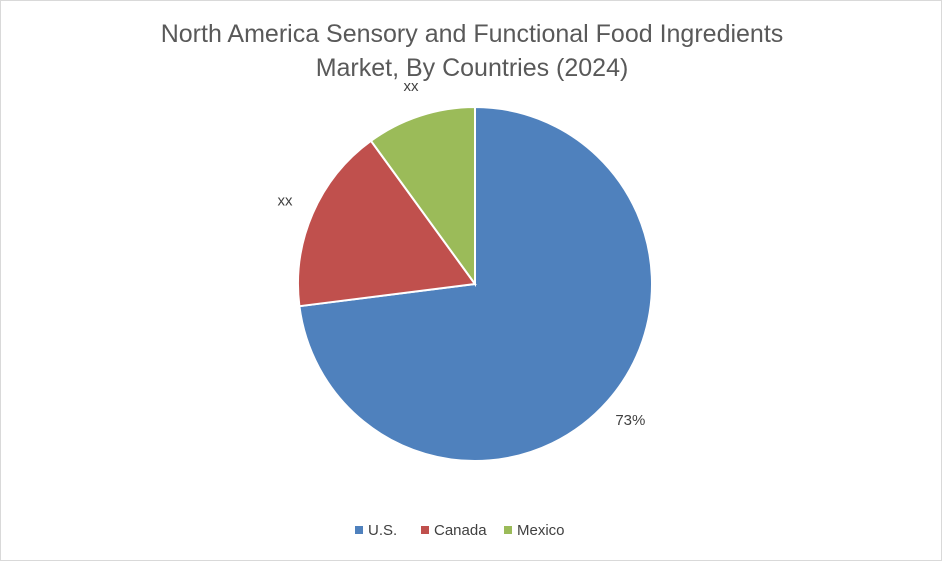 The width and height of the screenshot is (942, 561). What do you see at coordinates (382, 530) in the screenshot?
I see `legend-label: U.S.` at bounding box center [382, 530].